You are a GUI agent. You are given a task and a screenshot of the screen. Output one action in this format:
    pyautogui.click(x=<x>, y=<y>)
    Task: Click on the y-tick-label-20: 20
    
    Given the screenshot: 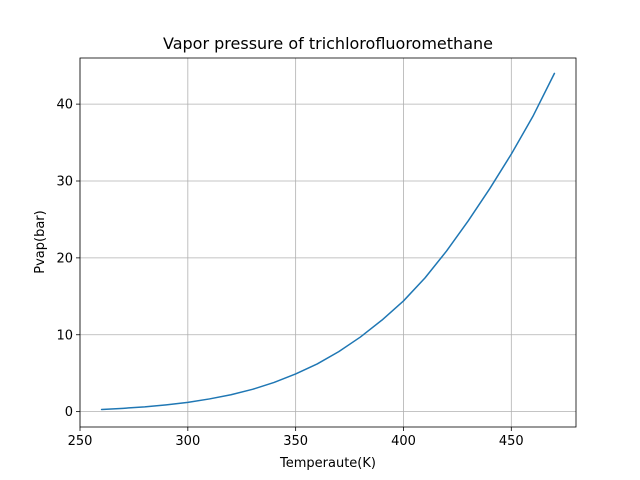 What is the action you would take?
    pyautogui.click(x=64, y=258)
    